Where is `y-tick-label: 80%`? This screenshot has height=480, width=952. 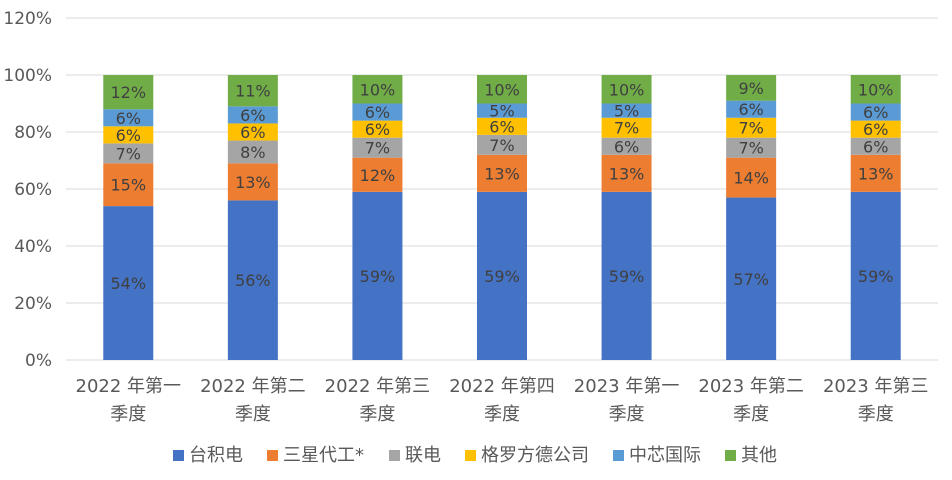
y-tick-label: 80% is located at coordinates (33, 133).